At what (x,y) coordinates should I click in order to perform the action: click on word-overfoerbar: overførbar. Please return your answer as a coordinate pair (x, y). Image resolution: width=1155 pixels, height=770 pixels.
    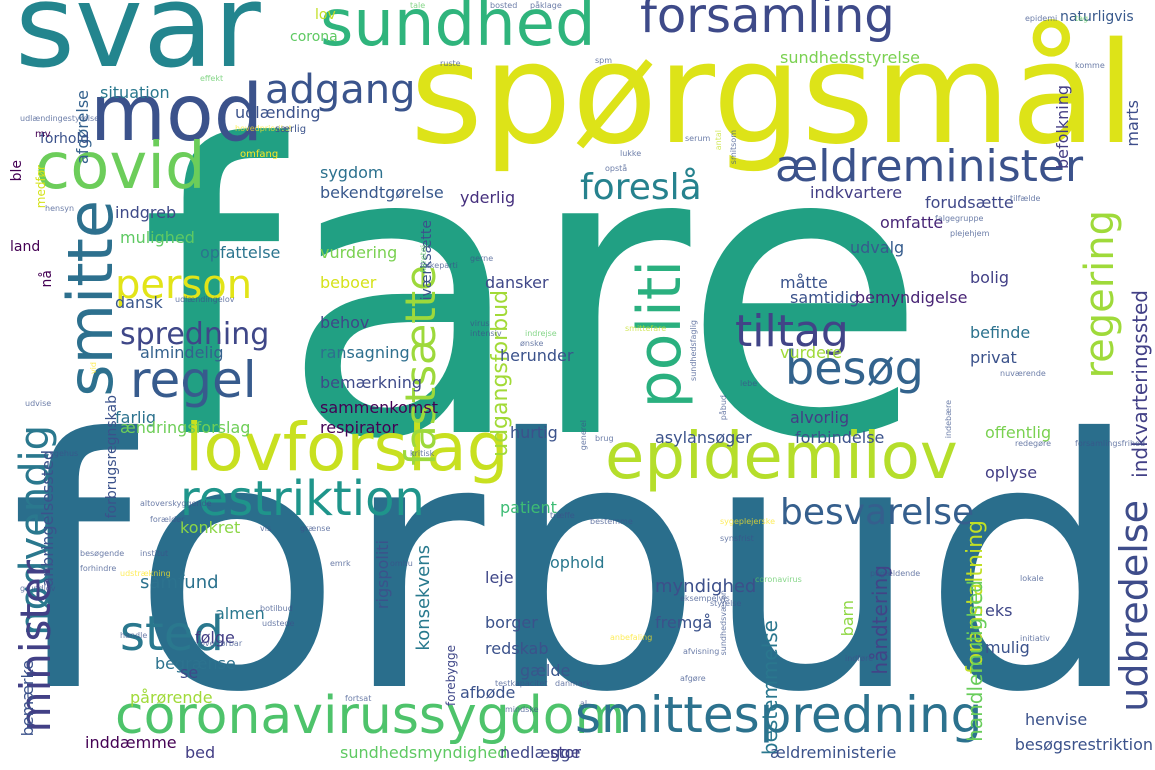
    Looking at the image, I should click on (221, 643).